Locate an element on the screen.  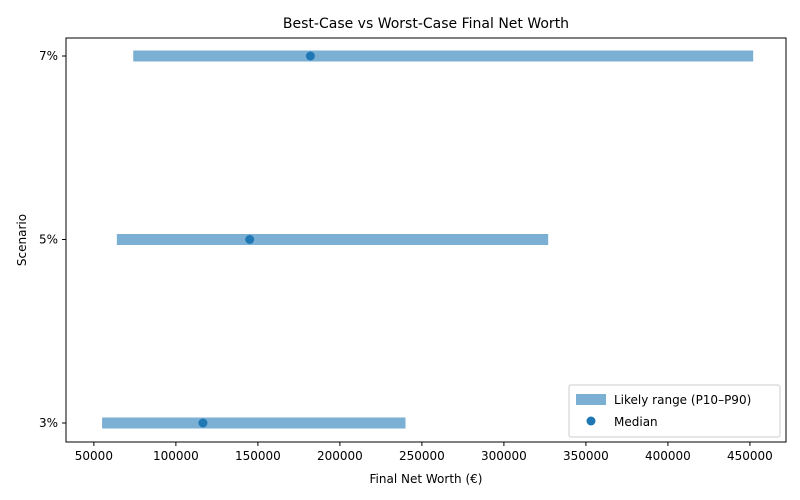
x-axis-label: Final Net Worth (€) is located at coordinates (426, 479).